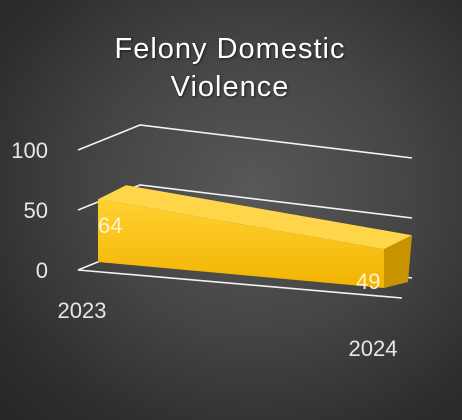  What do you see at coordinates (373, 348) in the screenshot?
I see `x-tick-label-2024: 2024` at bounding box center [373, 348].